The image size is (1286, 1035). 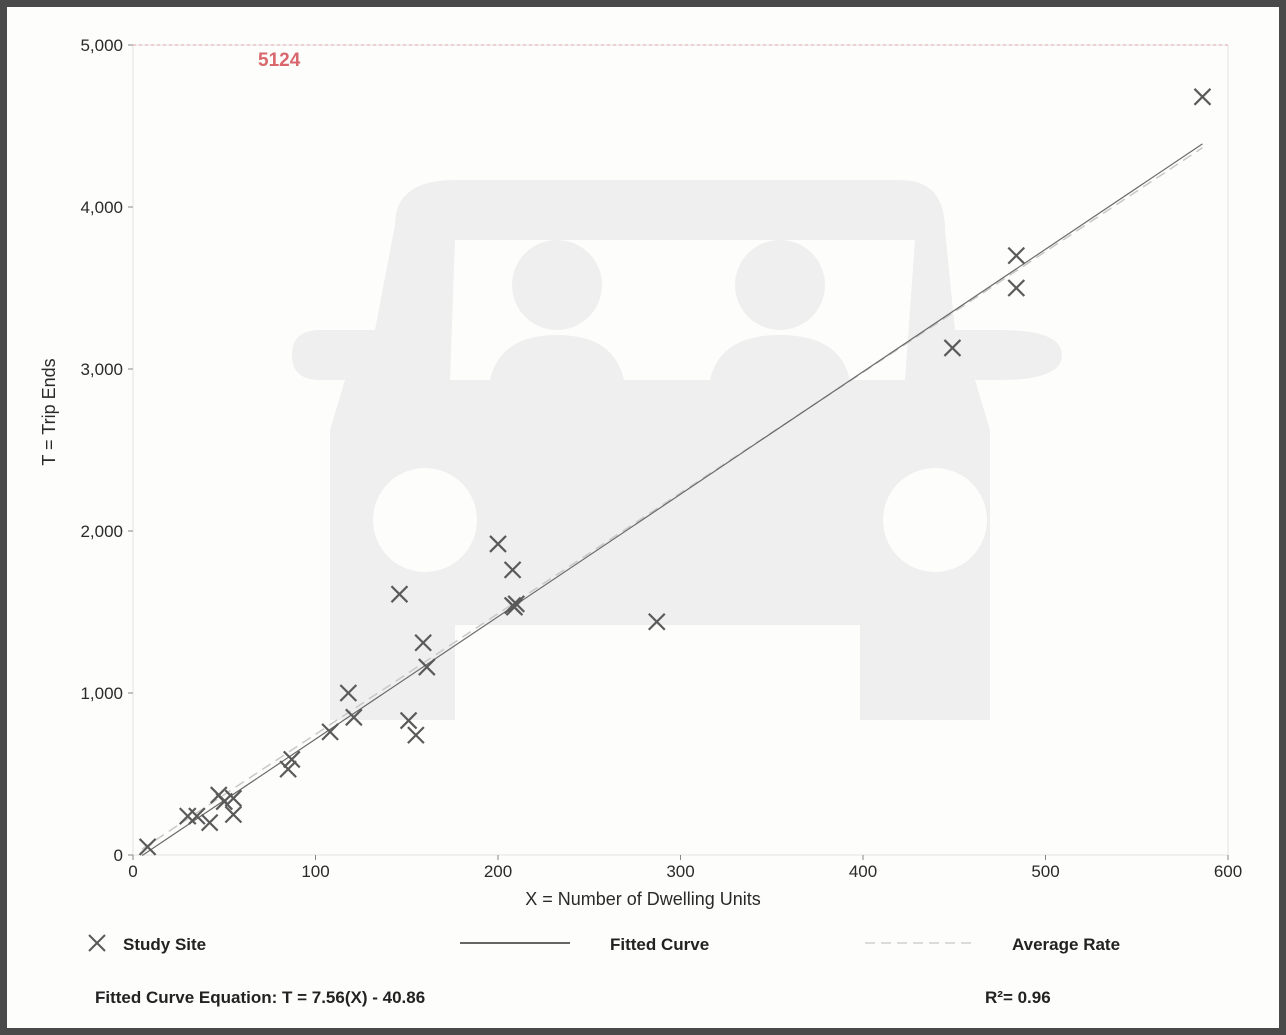 What do you see at coordinates (315, 871) in the screenshot?
I see `x-tick-label: 100` at bounding box center [315, 871].